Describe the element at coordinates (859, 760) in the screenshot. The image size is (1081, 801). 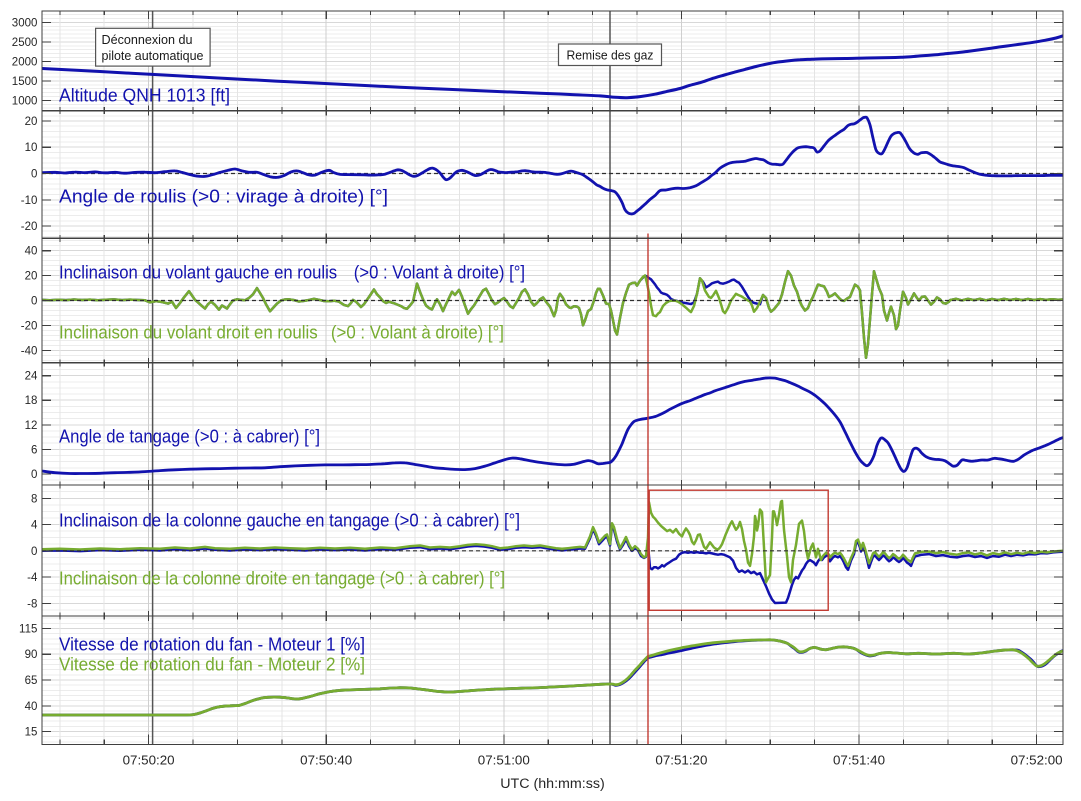
I see `svg-text: 07:51:40` at that location.